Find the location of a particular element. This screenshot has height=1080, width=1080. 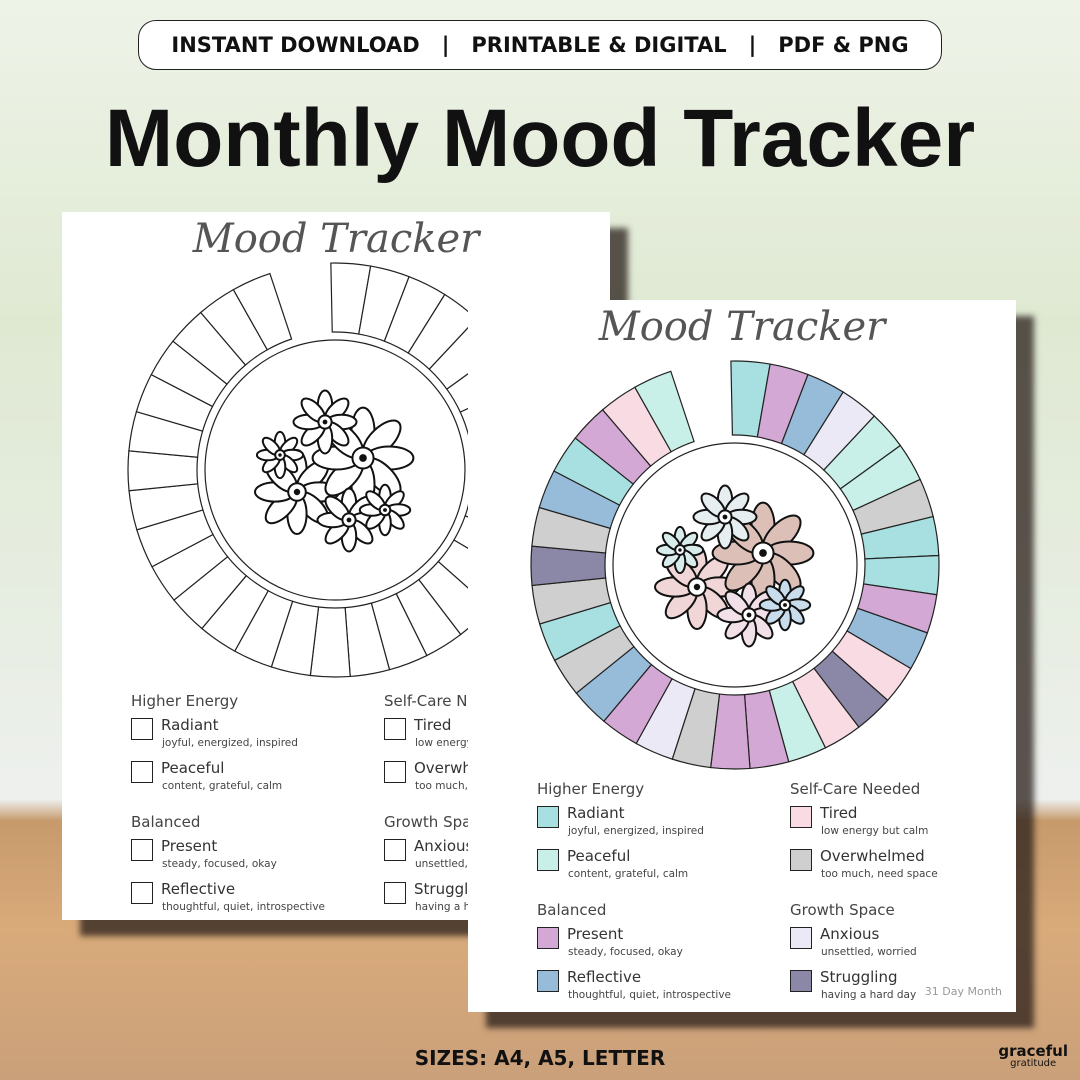

brand: graceful gratitude is located at coordinates (1033, 1056).